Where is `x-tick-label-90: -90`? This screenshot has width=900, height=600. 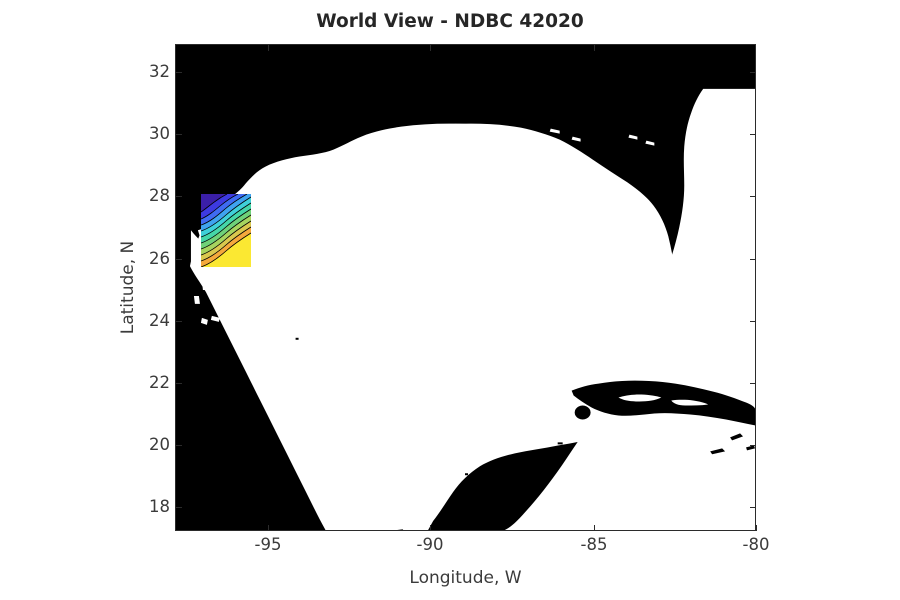
x-tick-label-90: -90 is located at coordinates (430, 544).